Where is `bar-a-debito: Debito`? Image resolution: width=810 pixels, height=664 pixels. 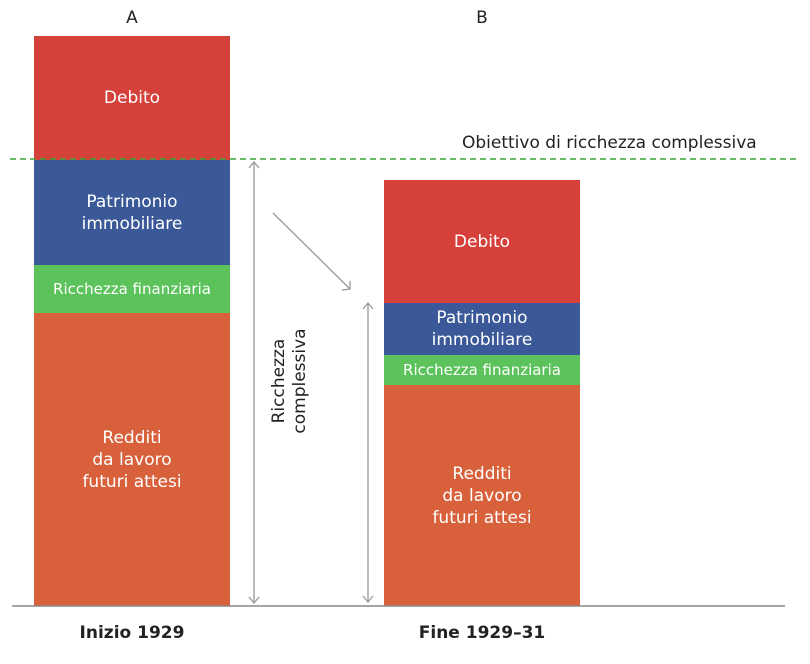
bar-a-debito: Debito is located at coordinates (132, 98).